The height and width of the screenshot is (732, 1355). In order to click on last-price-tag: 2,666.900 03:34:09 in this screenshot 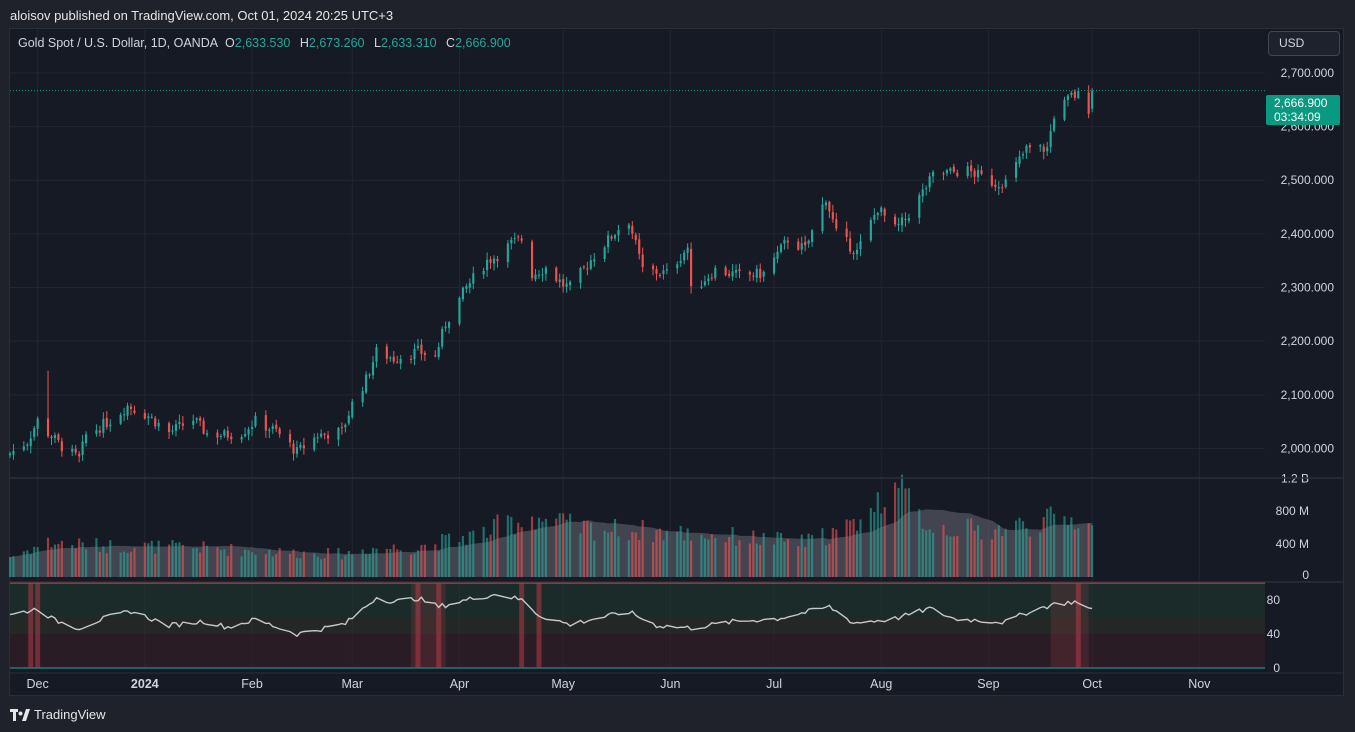, I will do `click(1303, 110)`.